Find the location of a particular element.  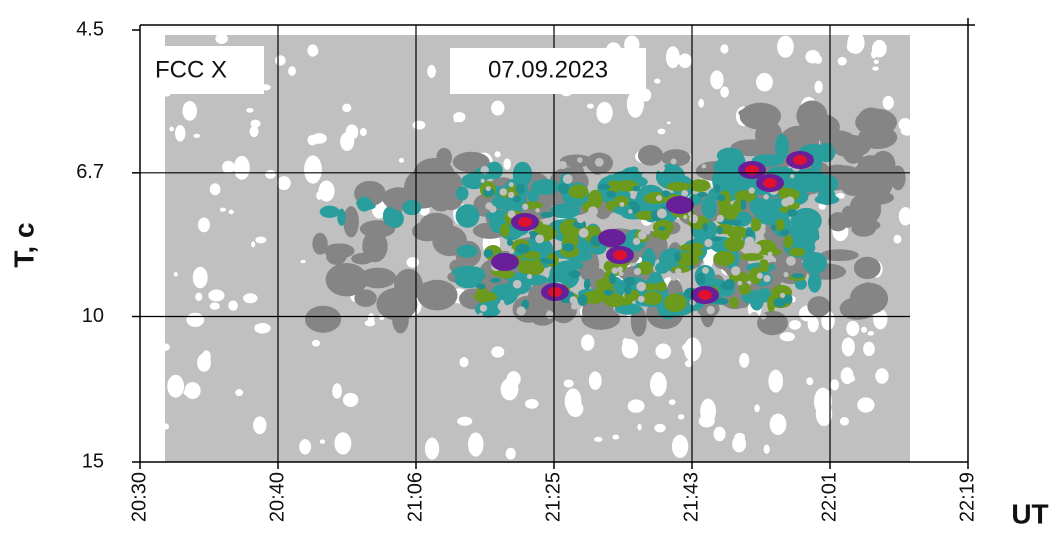

x-tick-label: 21:25 is located at coordinates (553, 497).